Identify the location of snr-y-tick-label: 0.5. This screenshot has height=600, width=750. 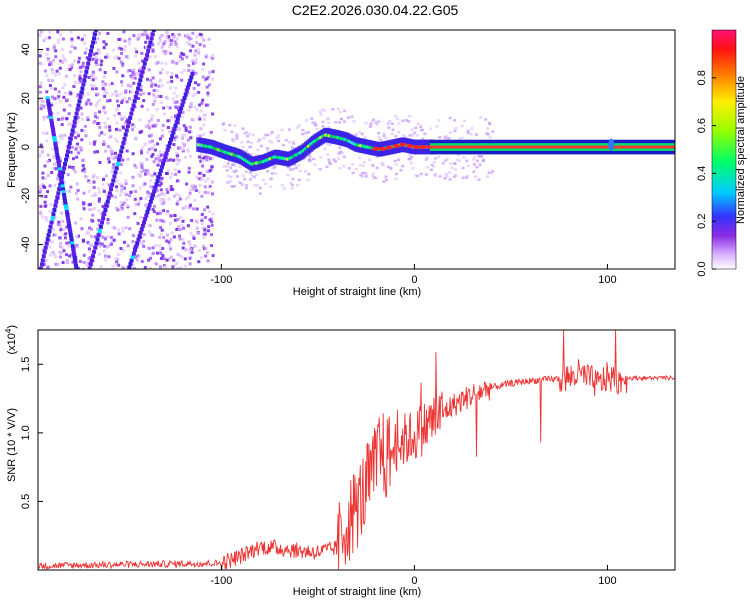
(26, 501).